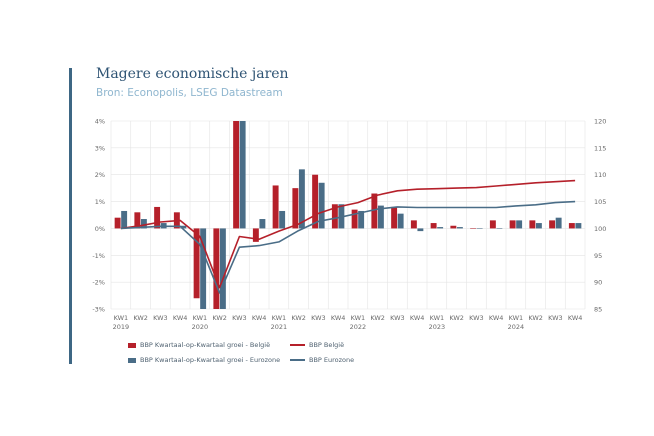  Describe the element at coordinates (297, 360) in the screenshot. I see `legend-swatch-line-eurozone` at that location.